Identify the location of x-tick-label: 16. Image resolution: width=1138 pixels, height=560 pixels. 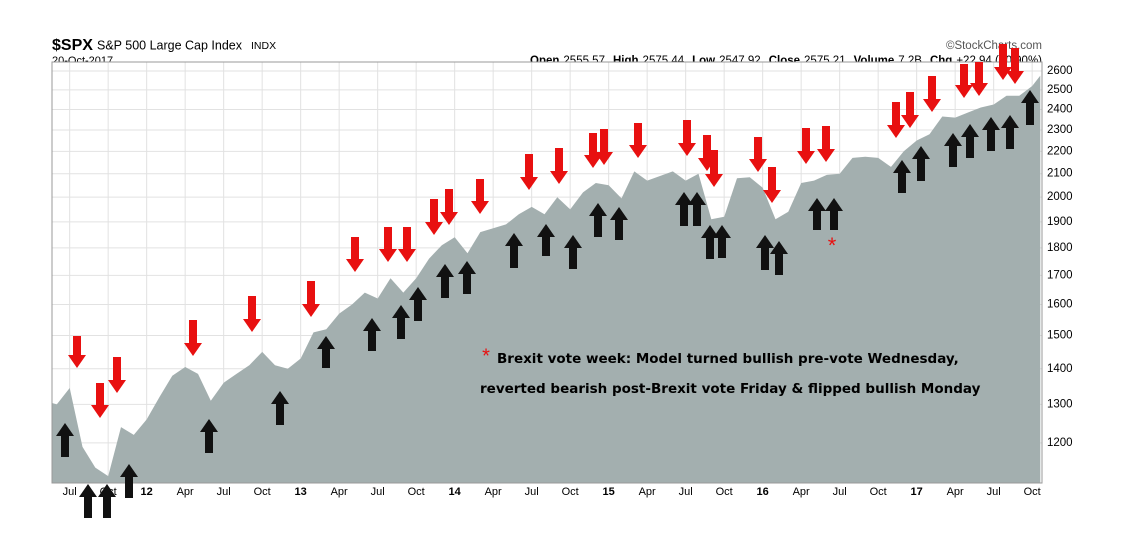
(763, 492).